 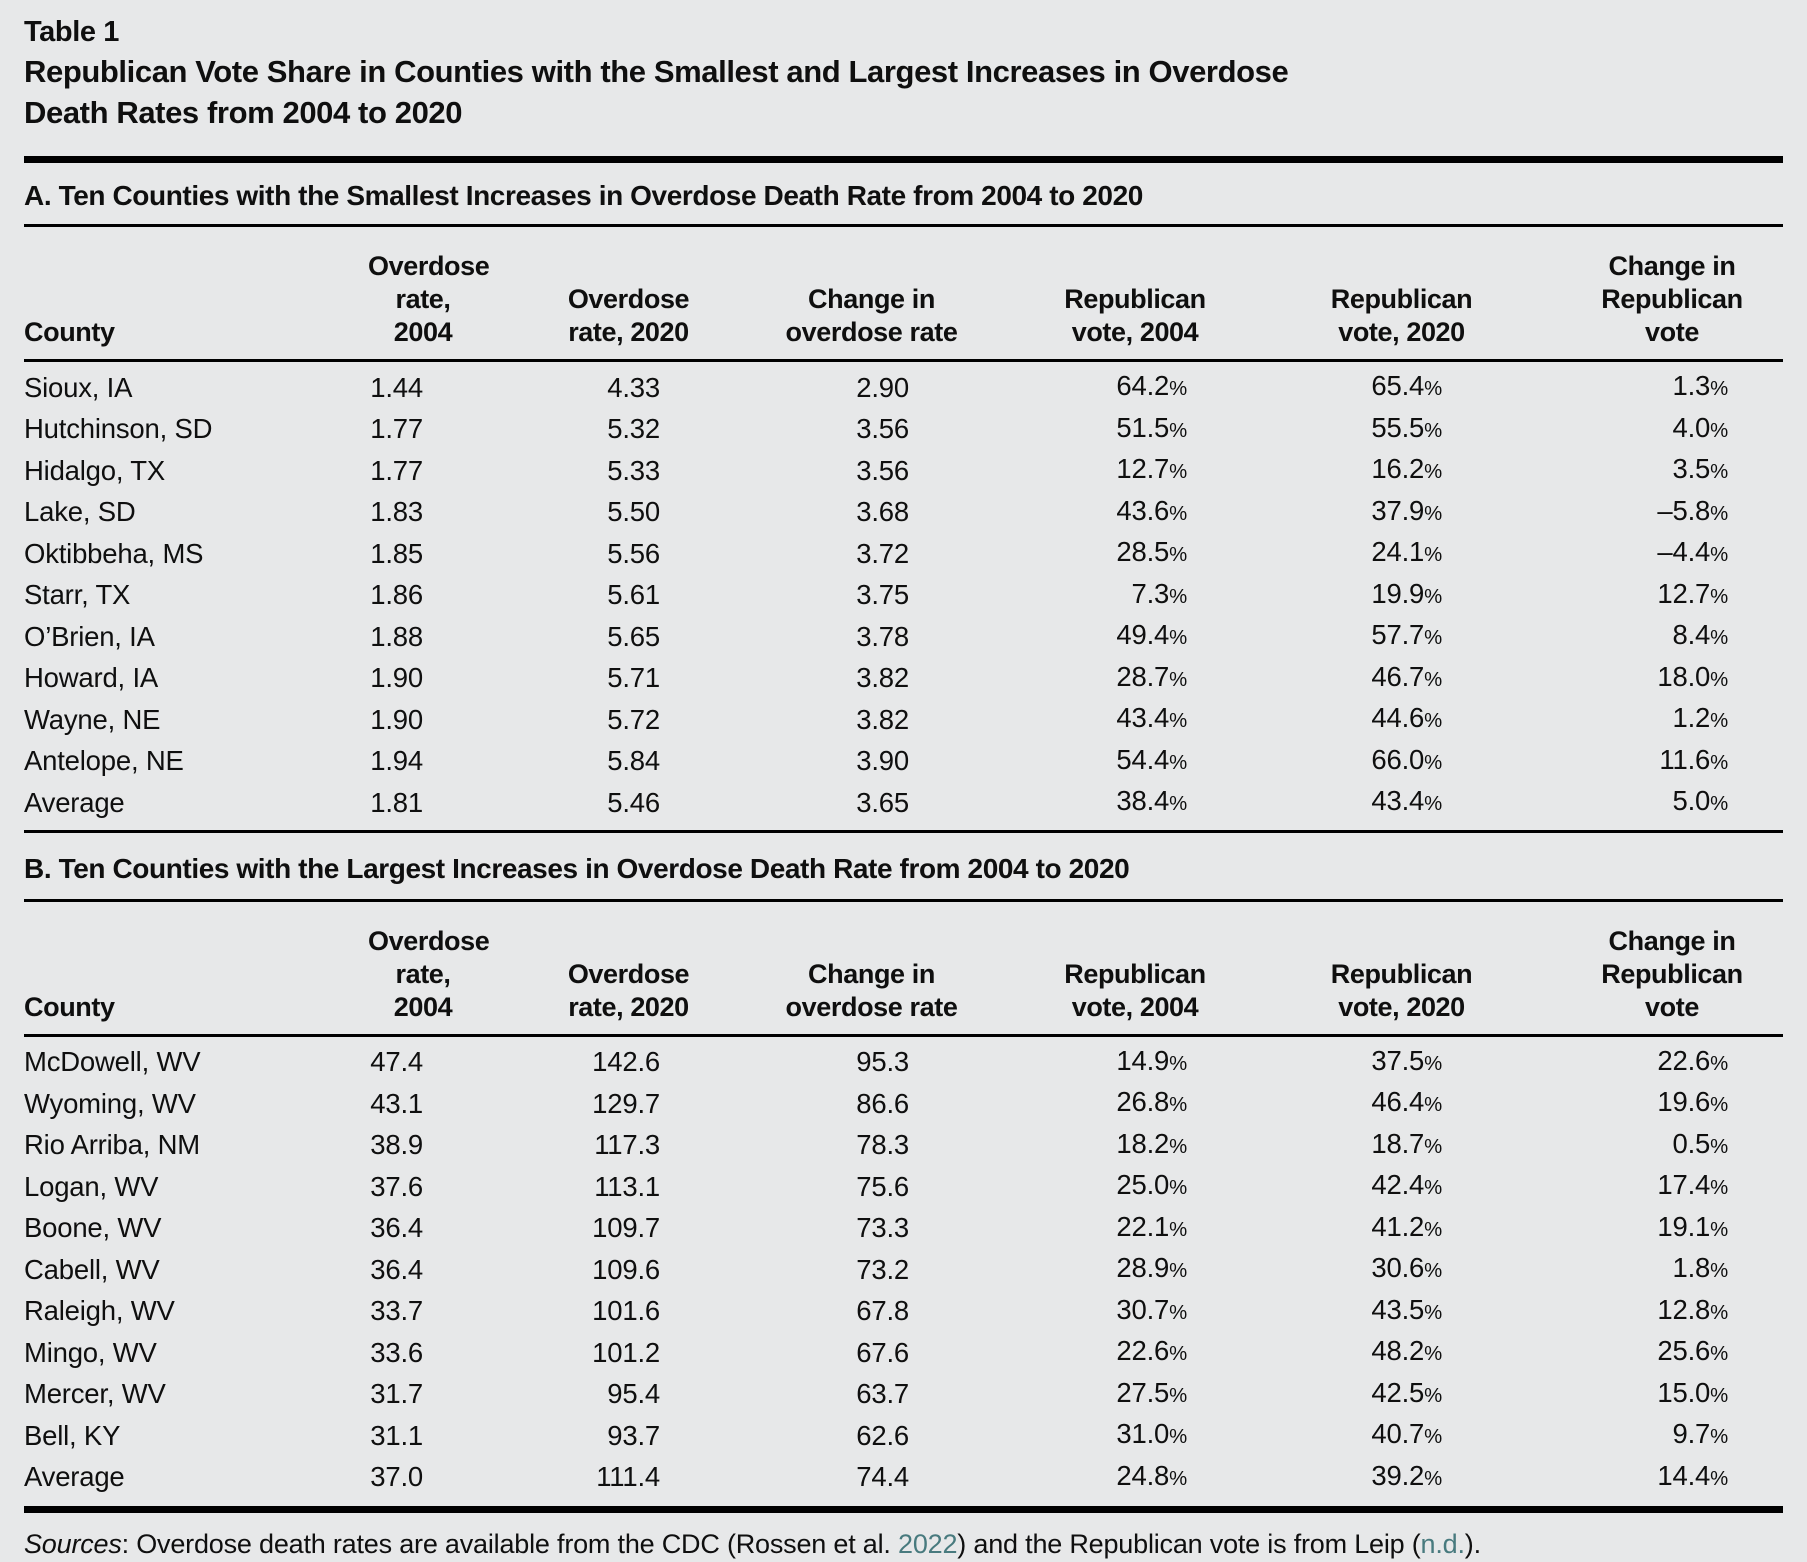 What do you see at coordinates (903, 1059) in the screenshot?
I see `table-row: McDowell, WV 47.4 142.6 95.3 14.9% 37.5% 22.6%` at bounding box center [903, 1059].